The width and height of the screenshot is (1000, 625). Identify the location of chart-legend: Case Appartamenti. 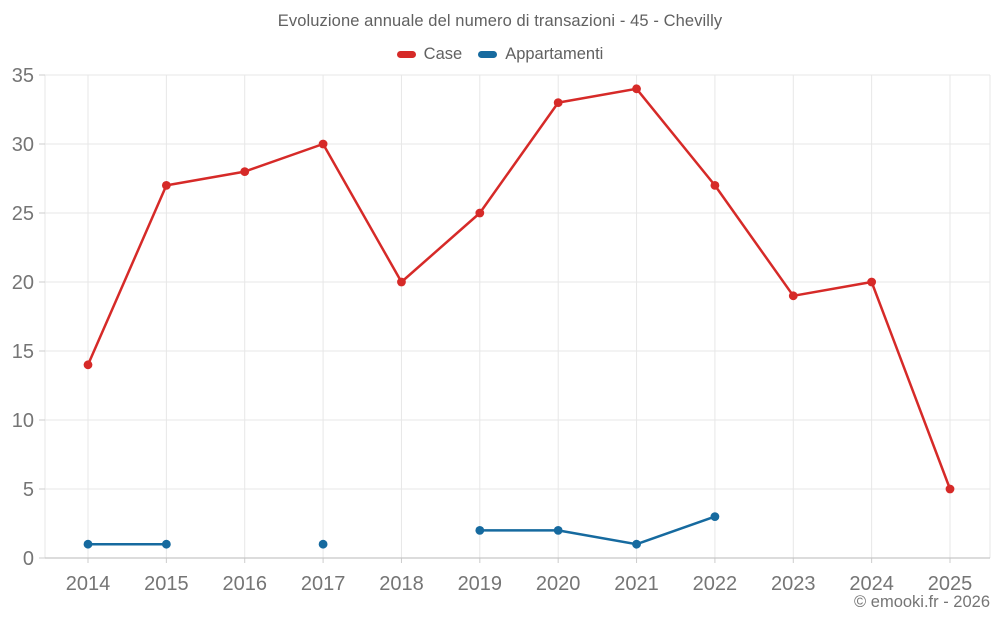
(500, 54).